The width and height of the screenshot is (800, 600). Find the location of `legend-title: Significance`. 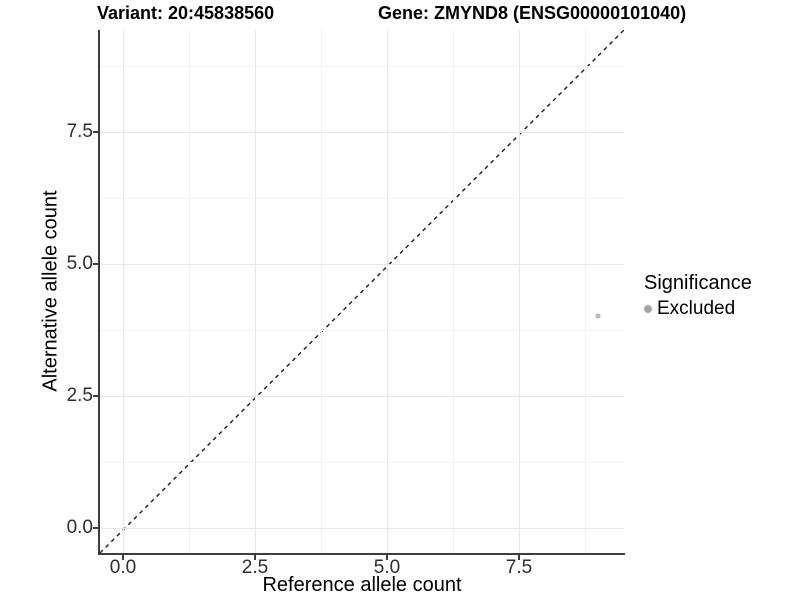

legend-title: Significance is located at coordinates (698, 283).